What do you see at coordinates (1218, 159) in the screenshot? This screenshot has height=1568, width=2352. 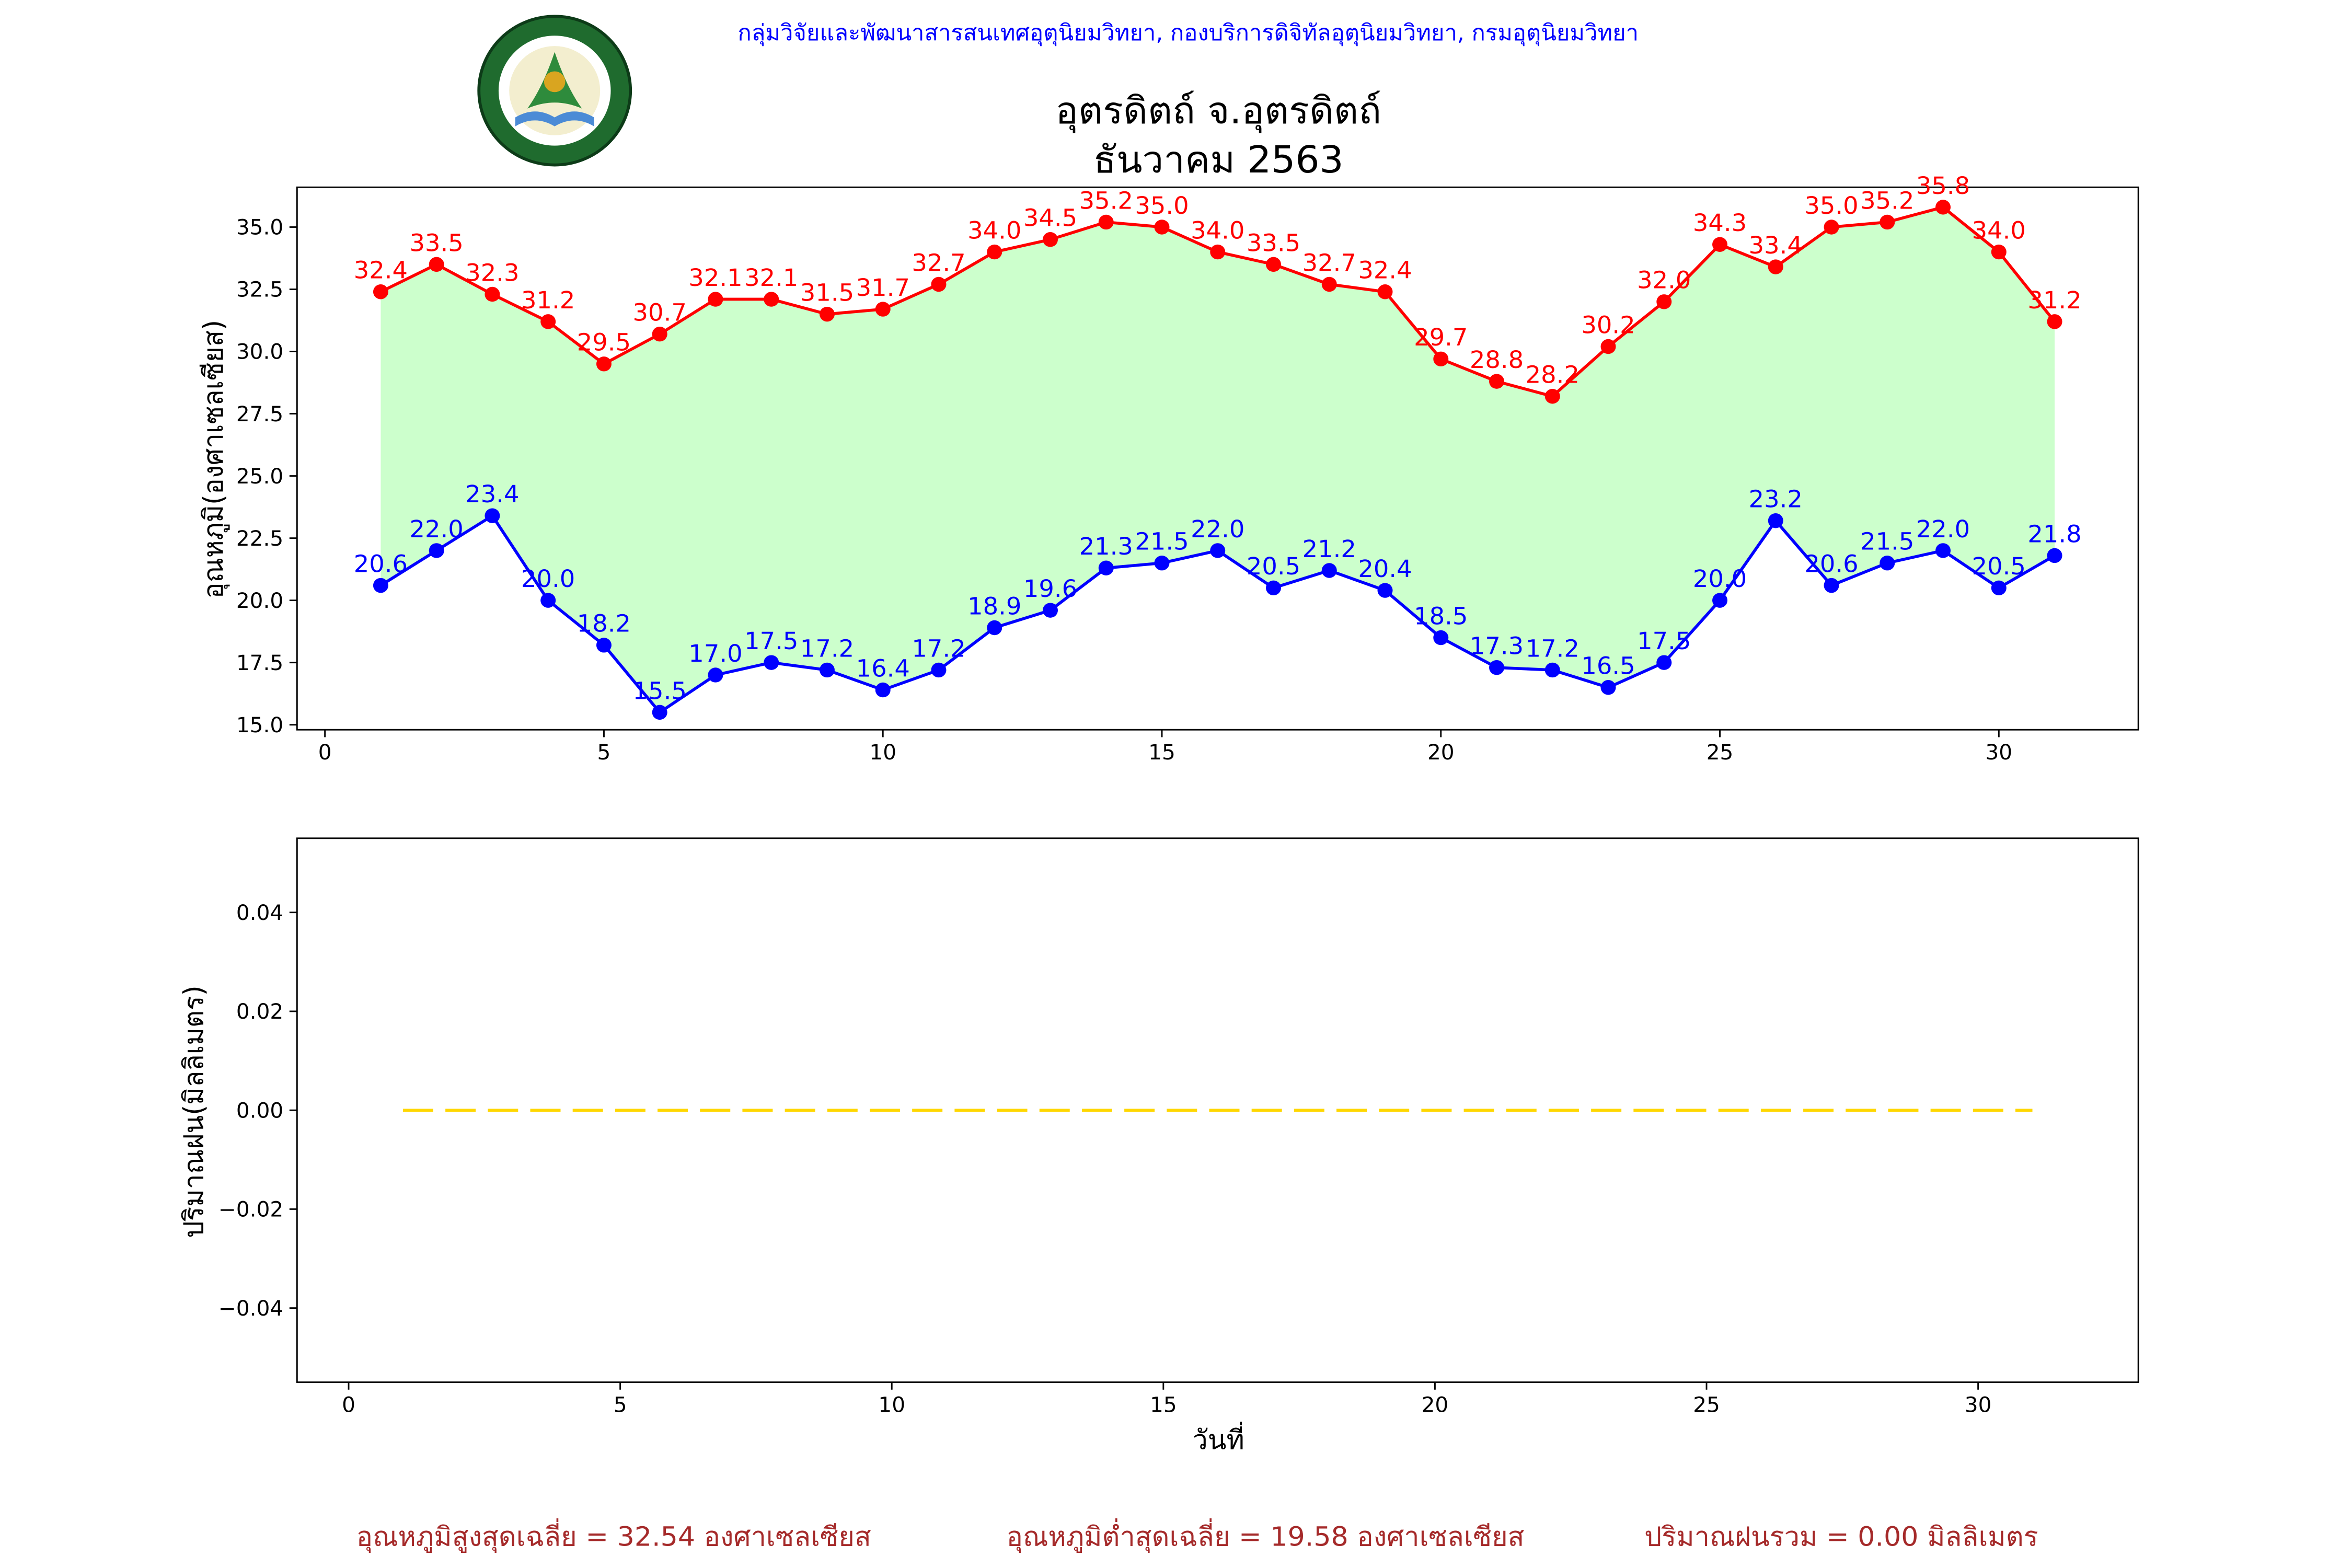 I see `chart-title-line-2: ธันวาคม 2563` at bounding box center [1218, 159].